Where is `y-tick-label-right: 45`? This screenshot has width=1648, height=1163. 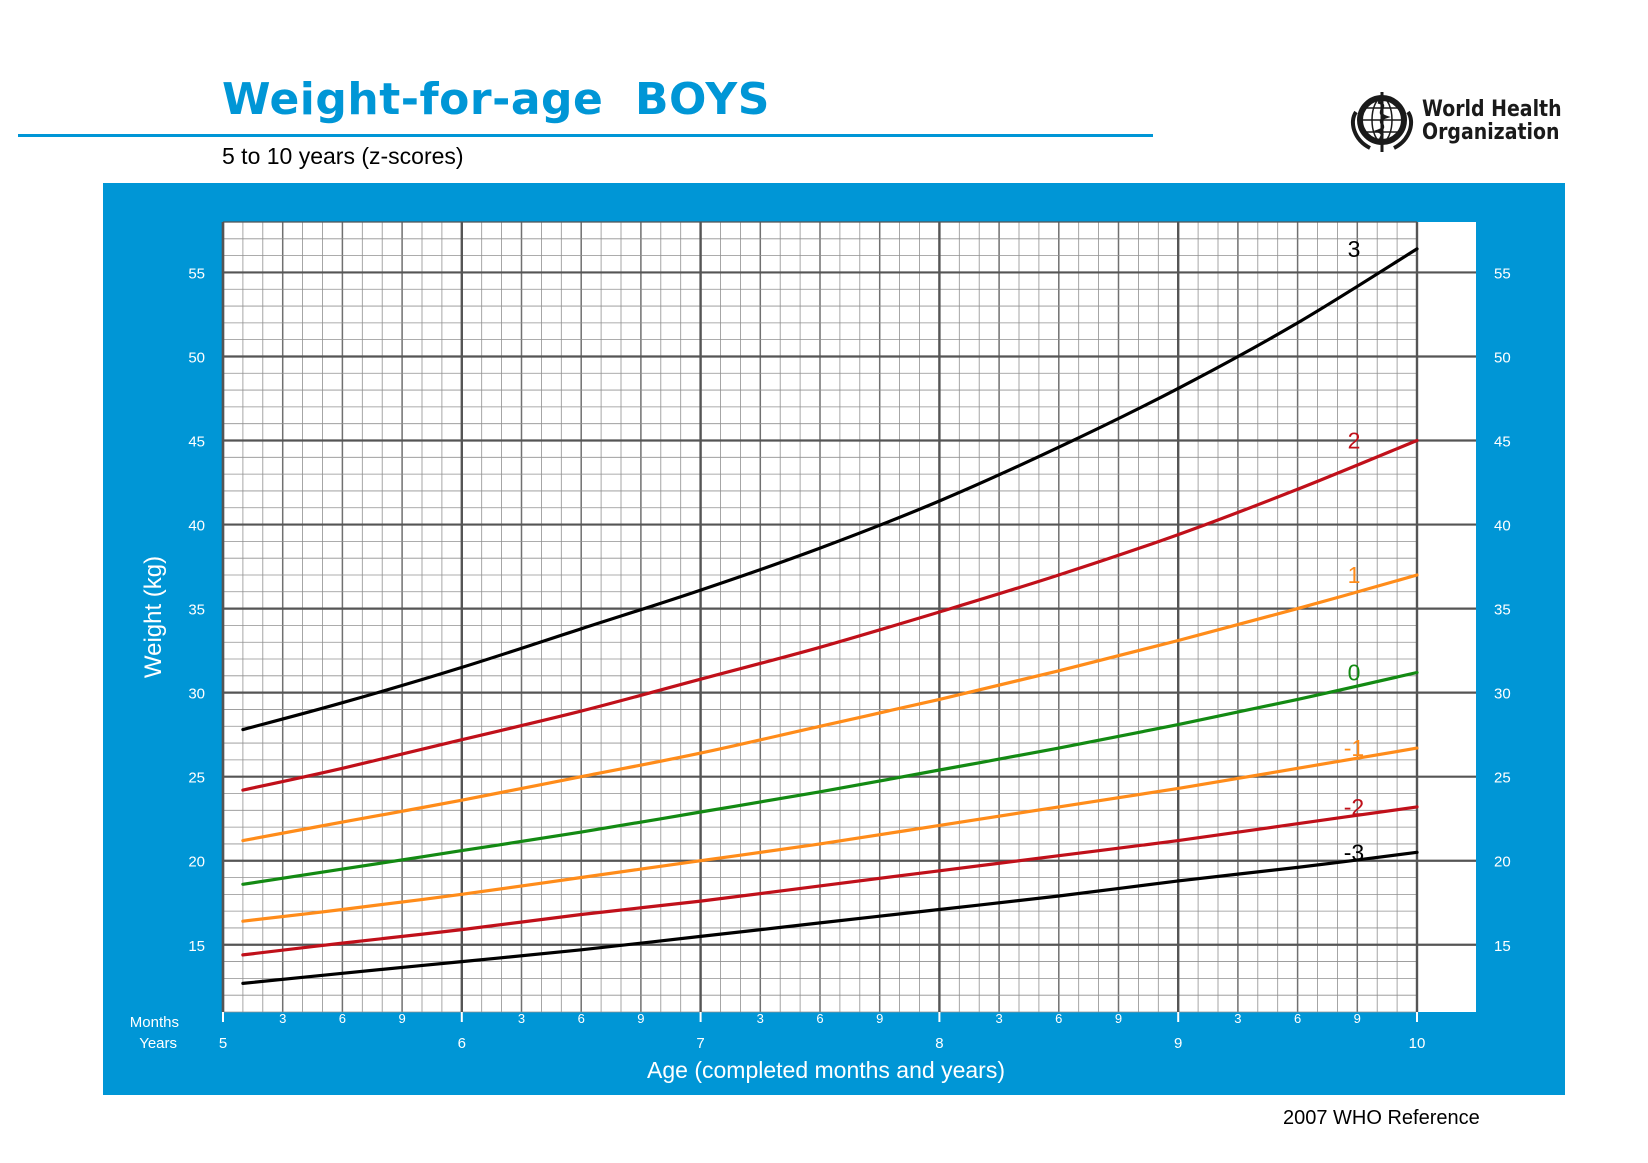
y-tick-label-right: 45 is located at coordinates (1502, 442).